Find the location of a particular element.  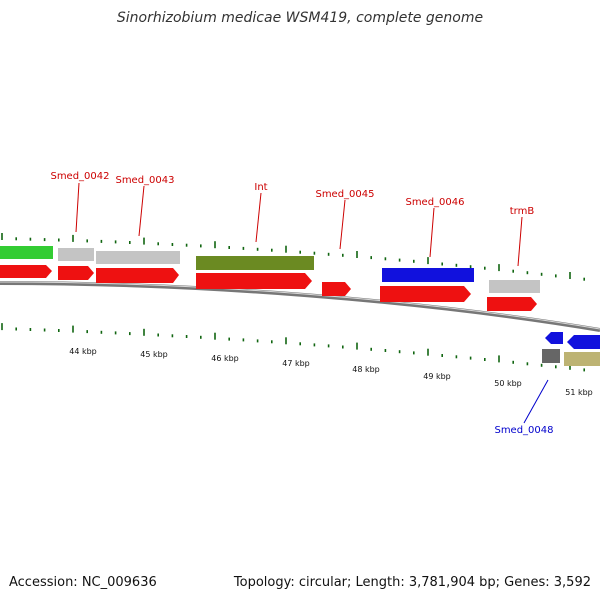

kbp-label-51: 51 kbp is located at coordinates (579, 392).